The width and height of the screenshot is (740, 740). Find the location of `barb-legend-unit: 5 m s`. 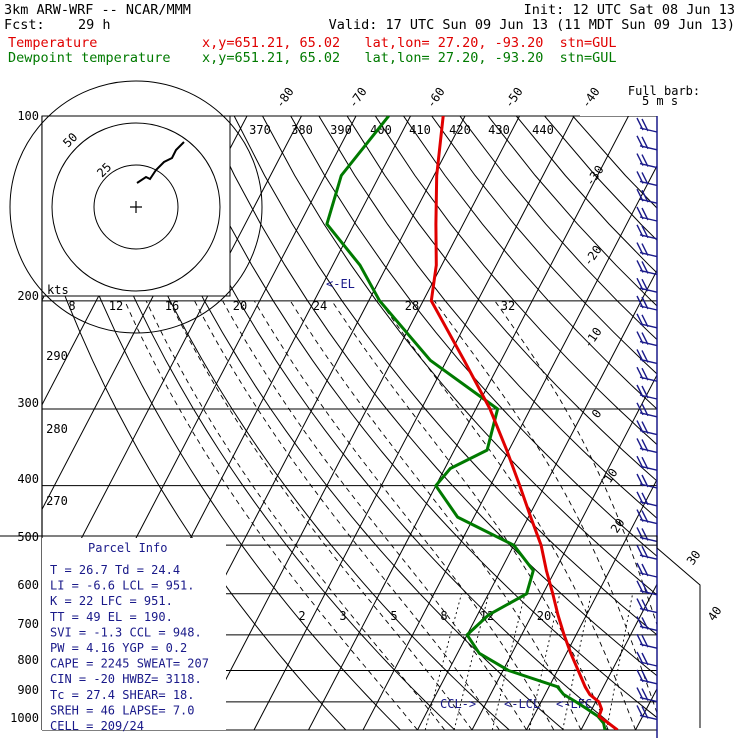

barb-legend-unit: 5 m s is located at coordinates (660, 101).